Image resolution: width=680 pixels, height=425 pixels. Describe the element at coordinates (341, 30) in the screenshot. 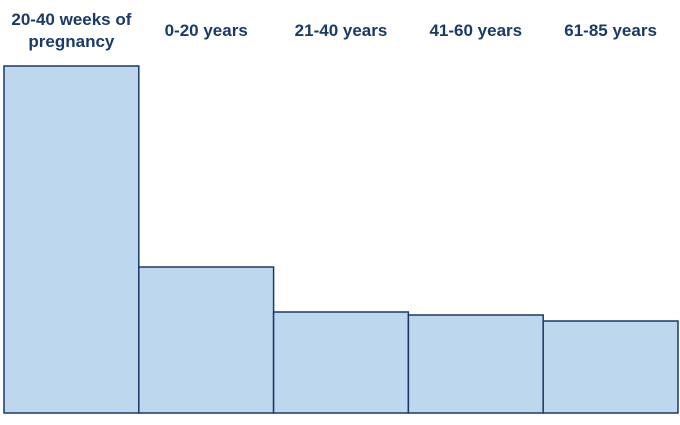

I see `category-label: 21-40 years` at that location.